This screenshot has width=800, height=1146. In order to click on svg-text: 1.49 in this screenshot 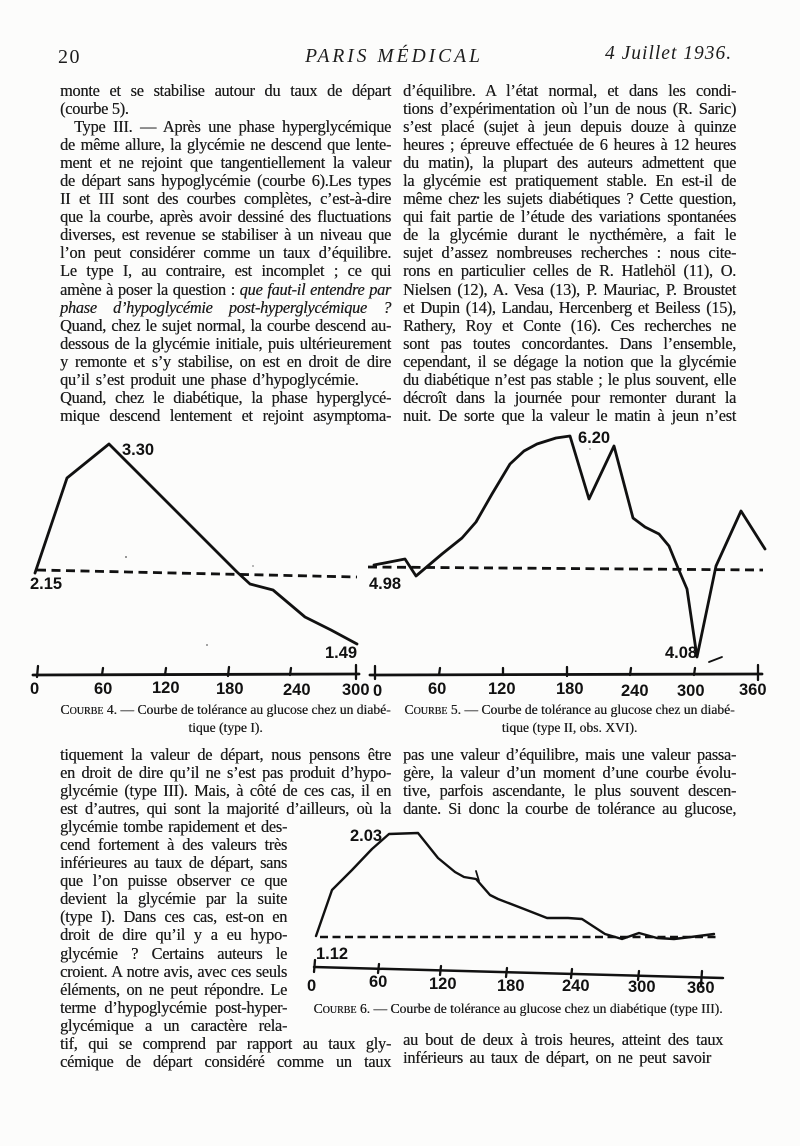, I will do `click(341, 653)`.